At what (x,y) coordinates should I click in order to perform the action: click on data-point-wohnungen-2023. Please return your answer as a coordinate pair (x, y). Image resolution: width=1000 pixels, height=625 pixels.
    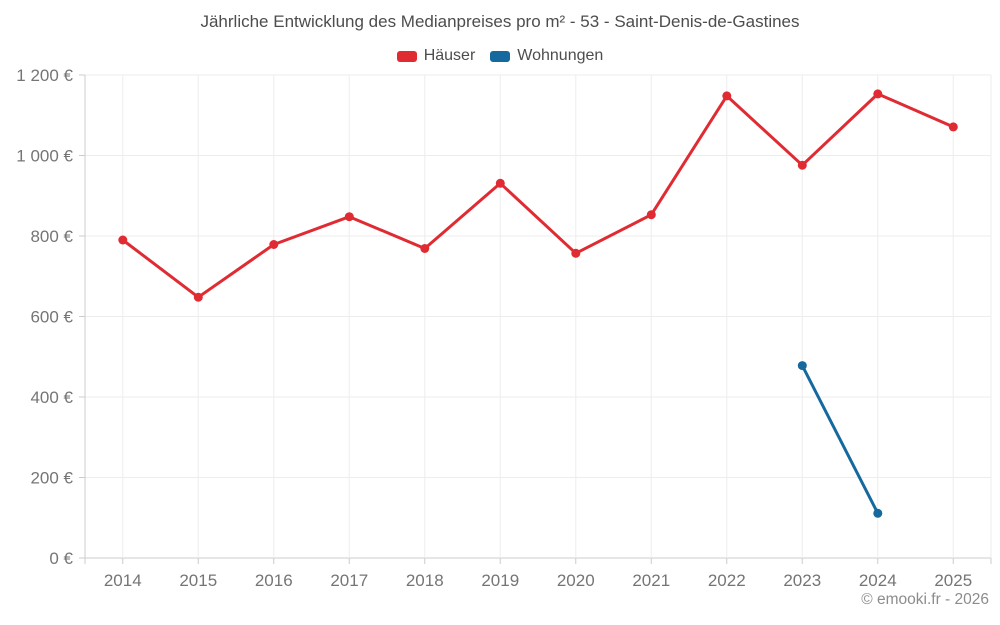
    Looking at the image, I should click on (802, 366).